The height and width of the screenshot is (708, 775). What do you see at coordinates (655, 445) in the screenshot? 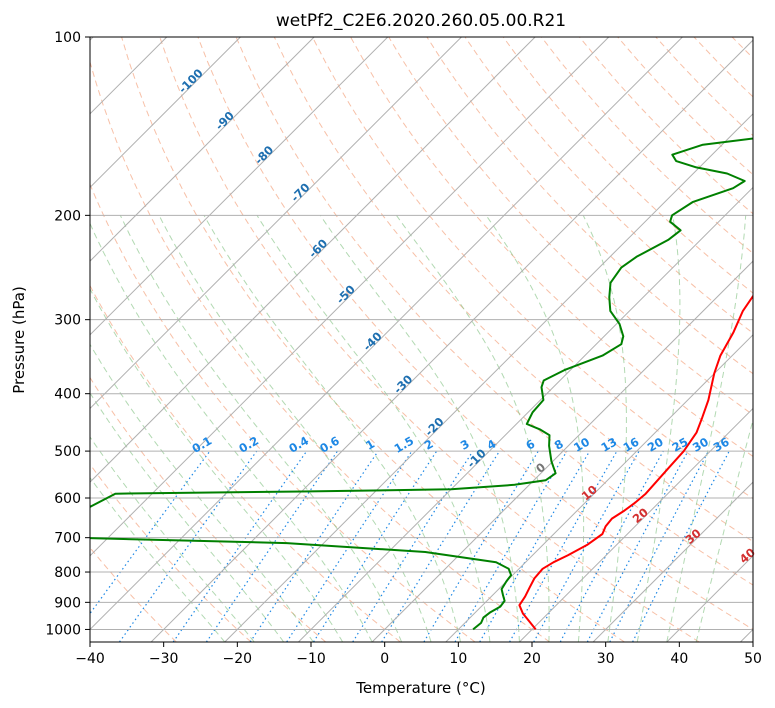
I see `mixing-ratio-label: 20` at bounding box center [655, 445].